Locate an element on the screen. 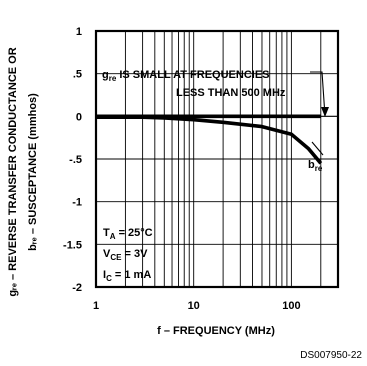 Image resolution: width=367 pixels, height=366 pixels. bre-label: bre is located at coordinates (315, 166).